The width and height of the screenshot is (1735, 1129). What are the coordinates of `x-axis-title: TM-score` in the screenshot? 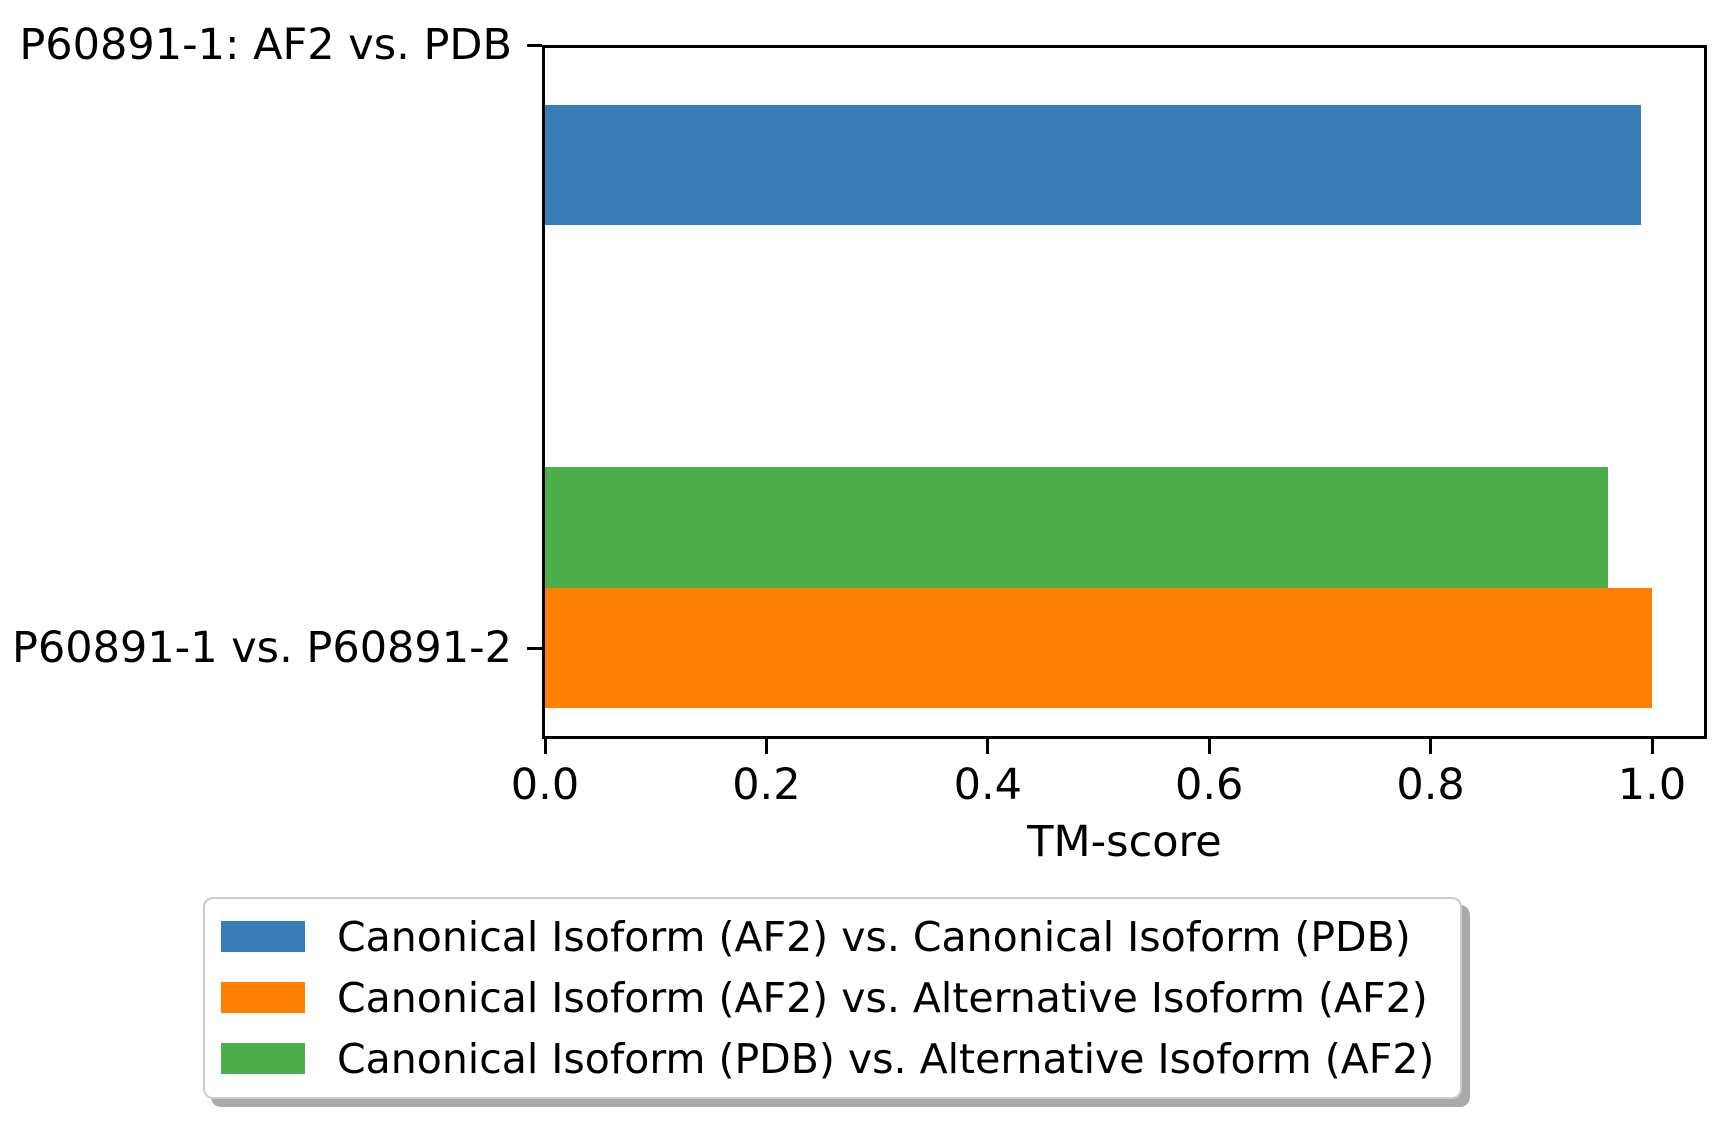 It's located at (1124, 842).